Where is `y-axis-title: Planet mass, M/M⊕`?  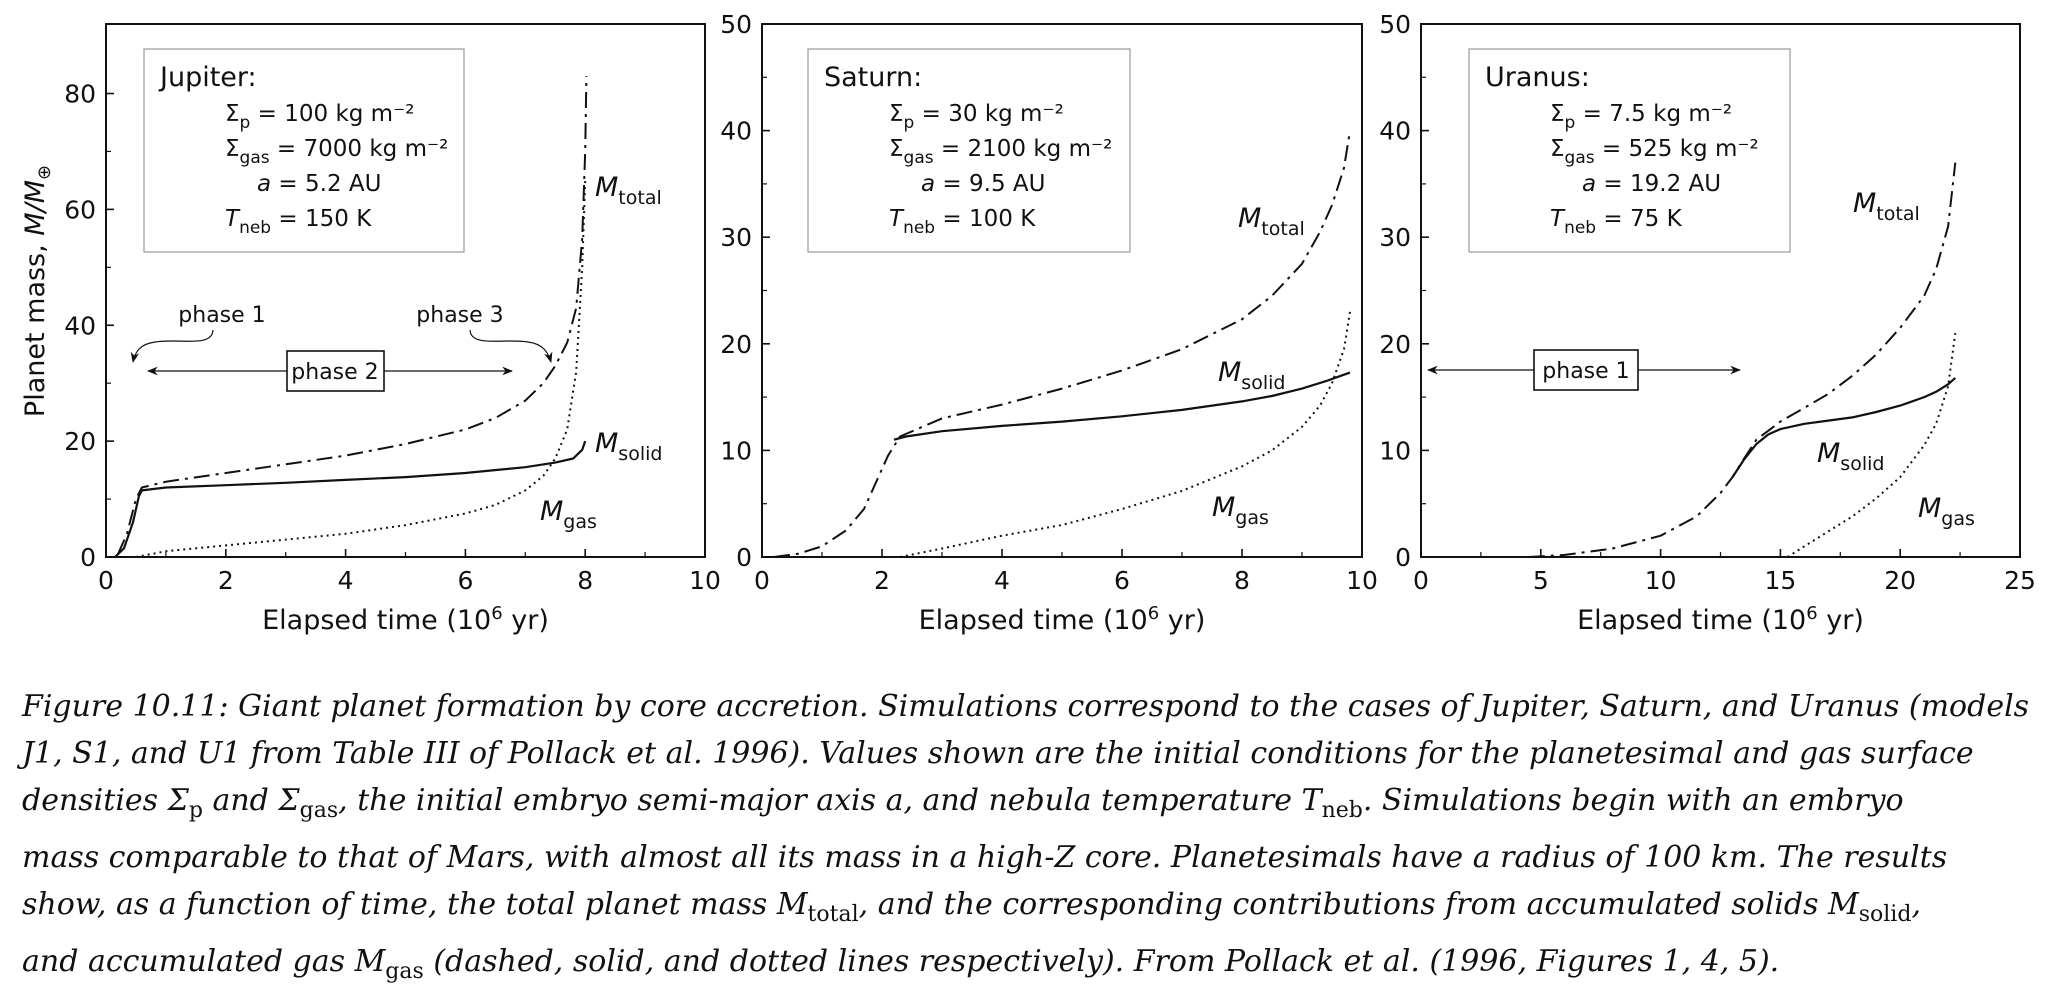
y-axis-title: Planet mass, M/M⊕ is located at coordinates (37, 291).